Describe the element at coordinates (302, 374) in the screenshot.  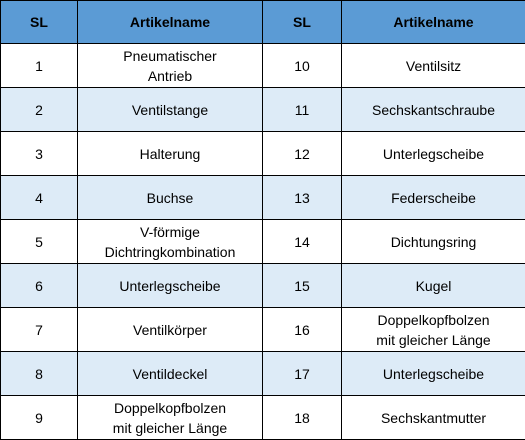
I see `cell-sl-right: 17` at that location.